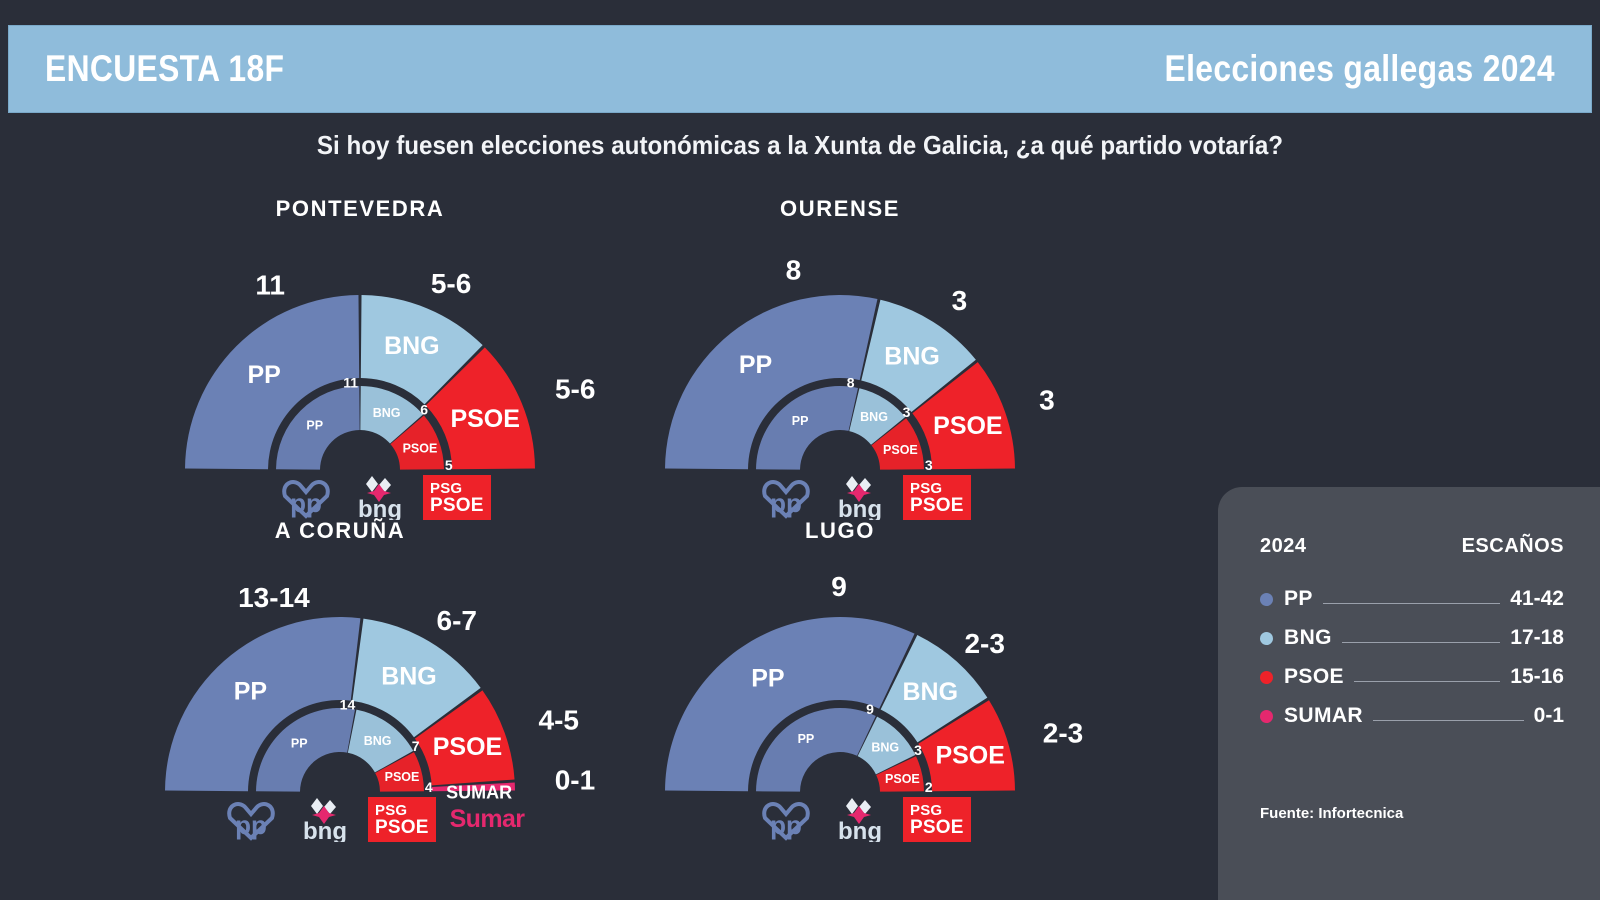 This screenshot has width=1600, height=900. What do you see at coordinates (1412, 599) in the screenshot?
I see `legend-row-pp: PP 41-42` at bounding box center [1412, 599].